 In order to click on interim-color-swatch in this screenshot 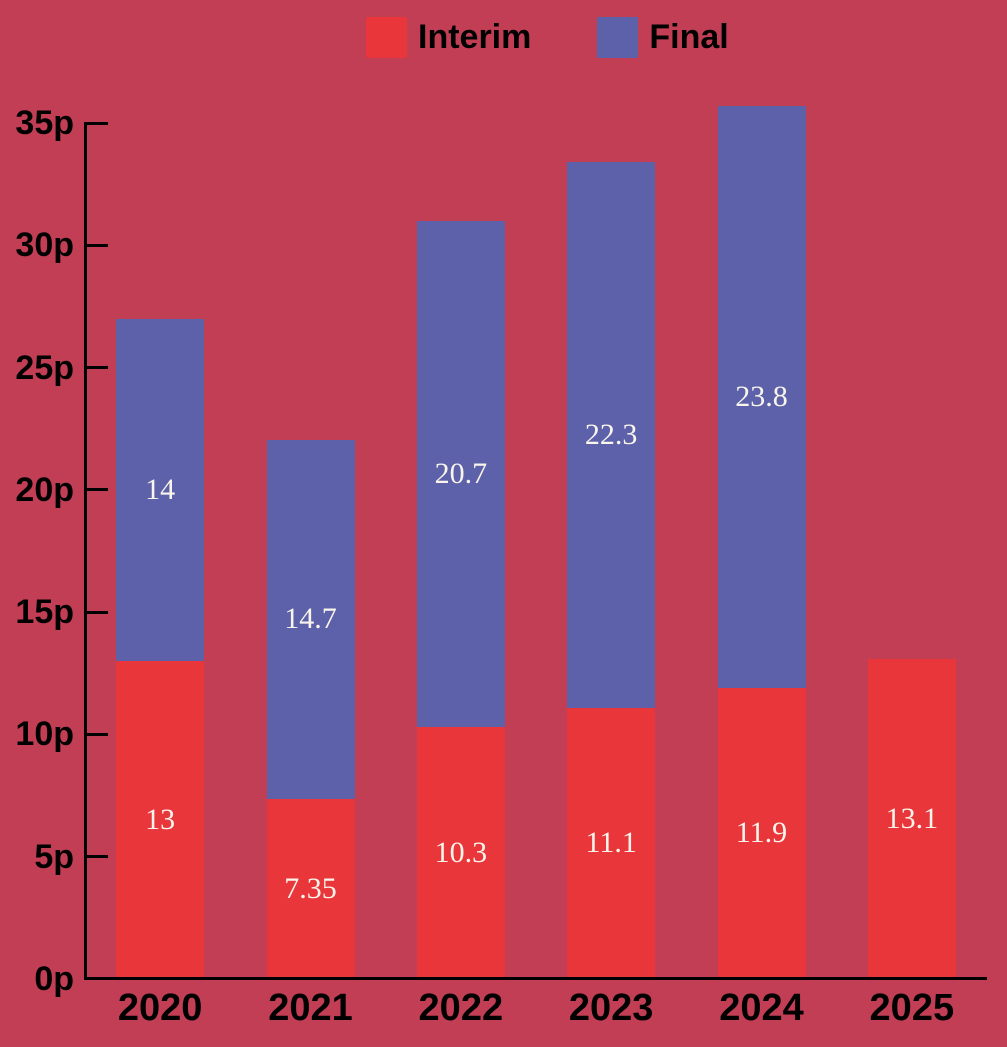, I will do `click(386, 37)`.